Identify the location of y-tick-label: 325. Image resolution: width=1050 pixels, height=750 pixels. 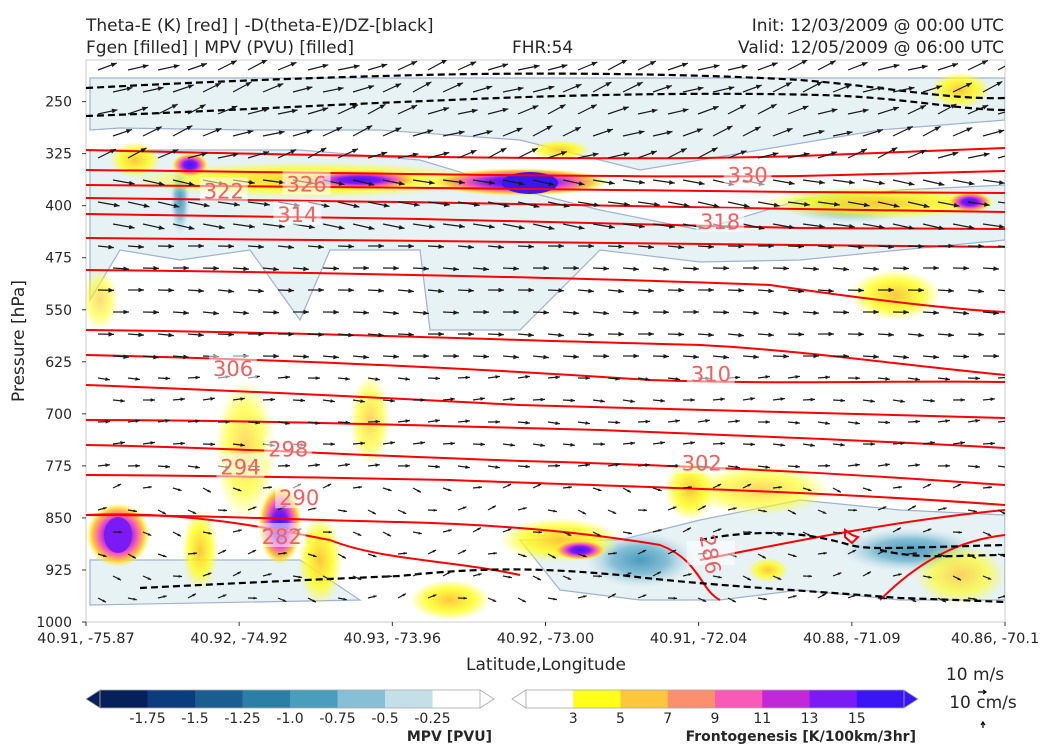
(58, 155).